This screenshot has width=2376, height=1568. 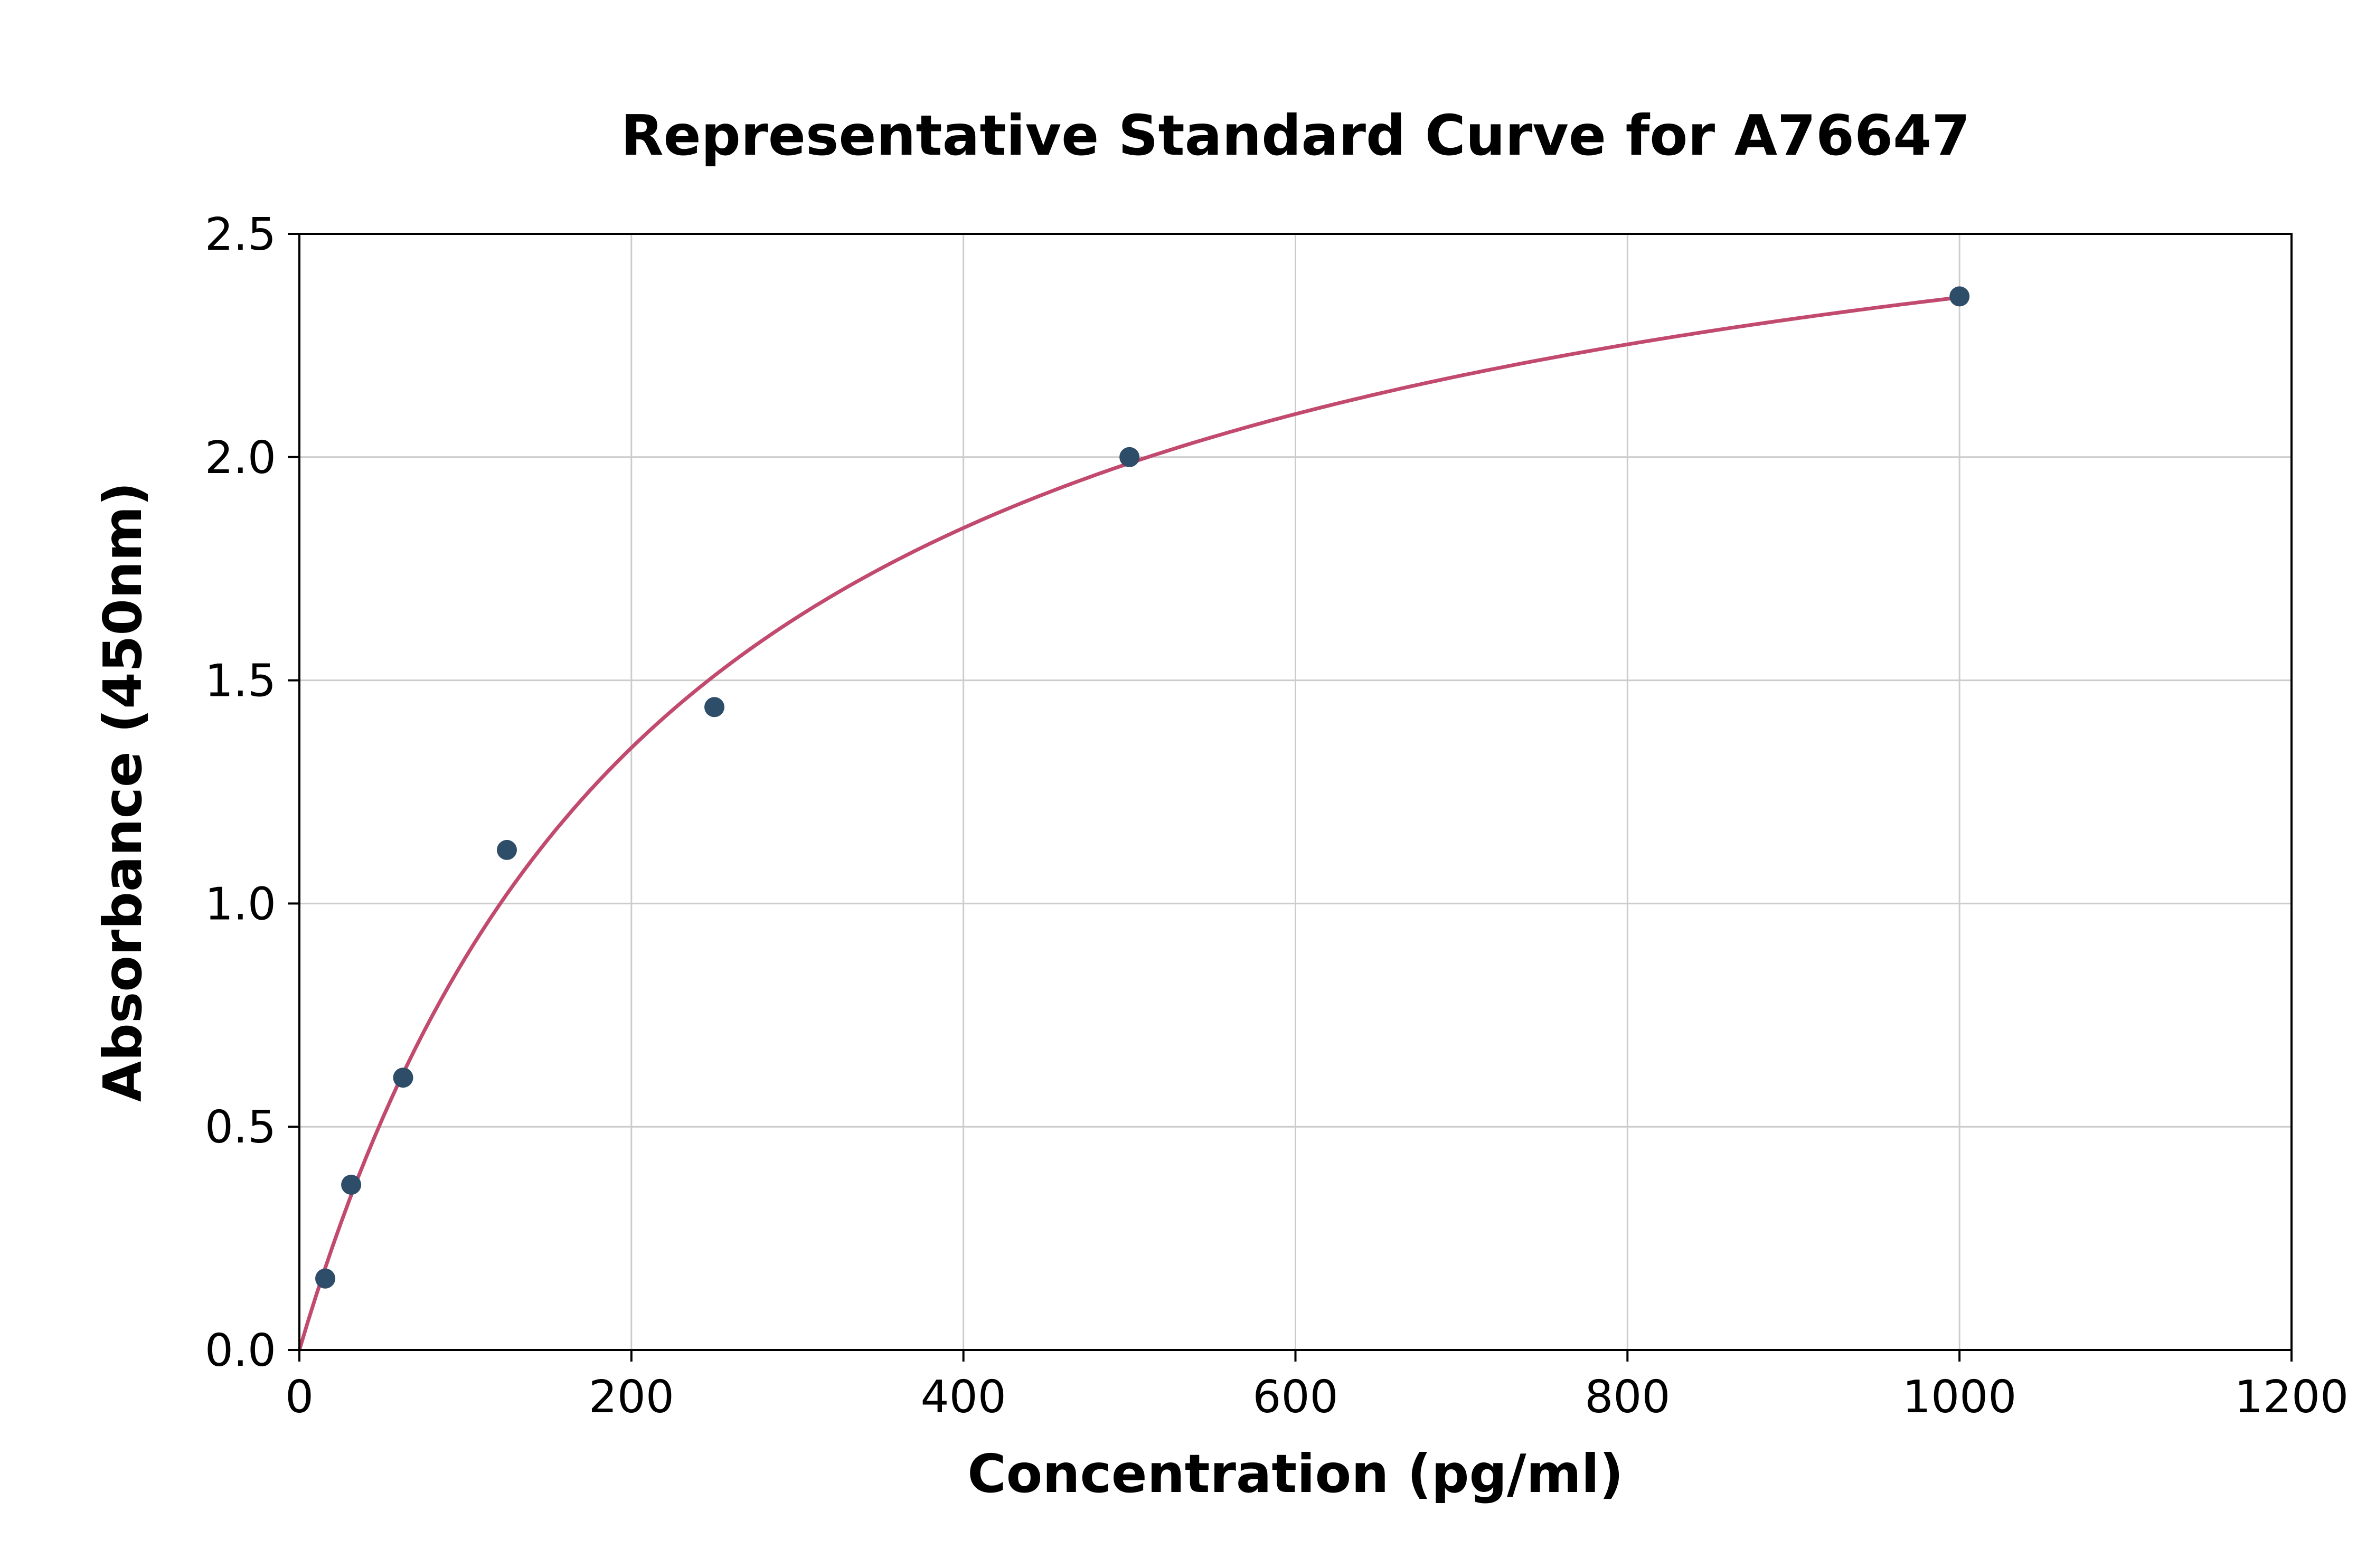 What do you see at coordinates (241, 904) in the screenshot?
I see `y-tick-label: 1.0` at bounding box center [241, 904].